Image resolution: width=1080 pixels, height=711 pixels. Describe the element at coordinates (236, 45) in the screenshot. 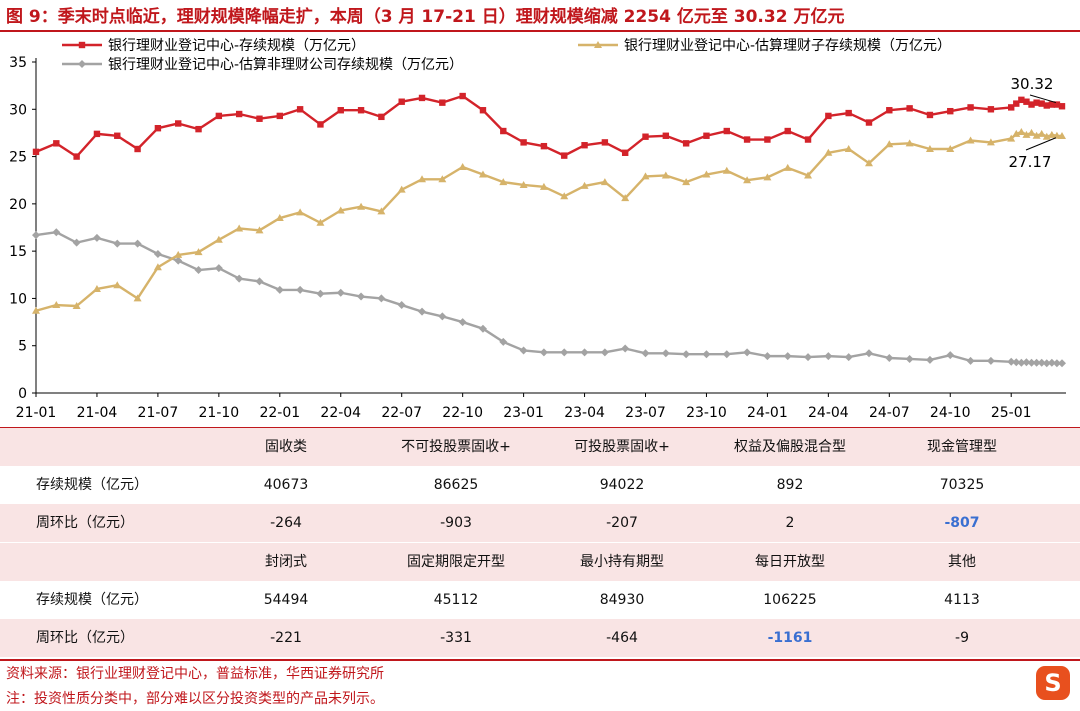

I see `legend-entry: 银行理财业登记中心-存续规模（万亿元）` at that location.